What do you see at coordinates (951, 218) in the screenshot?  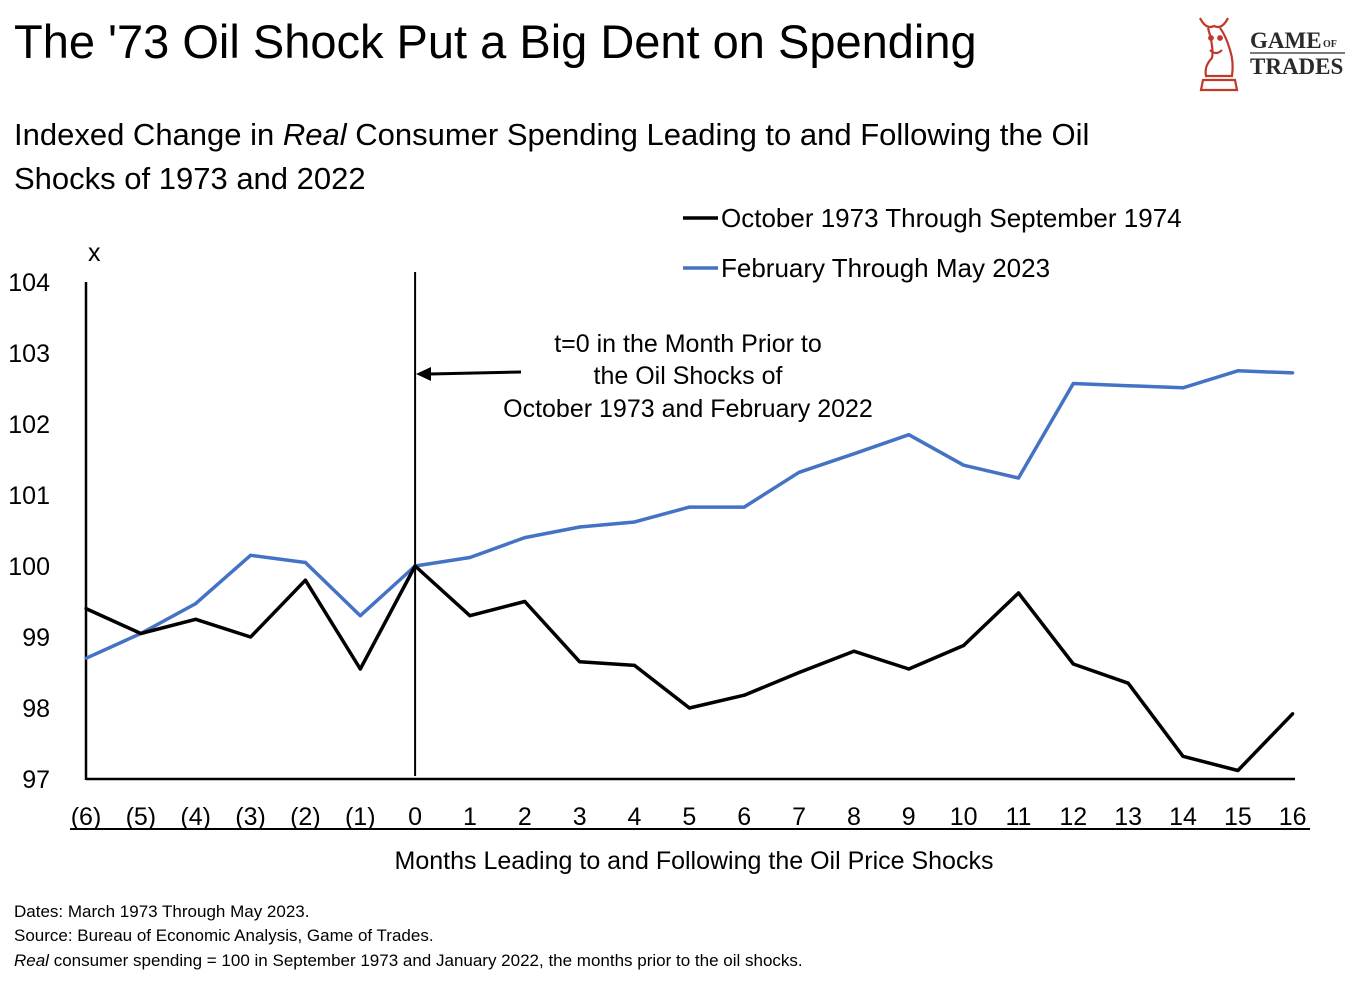 I see `legend-label-1973: October 1973 Through September 1974` at bounding box center [951, 218].